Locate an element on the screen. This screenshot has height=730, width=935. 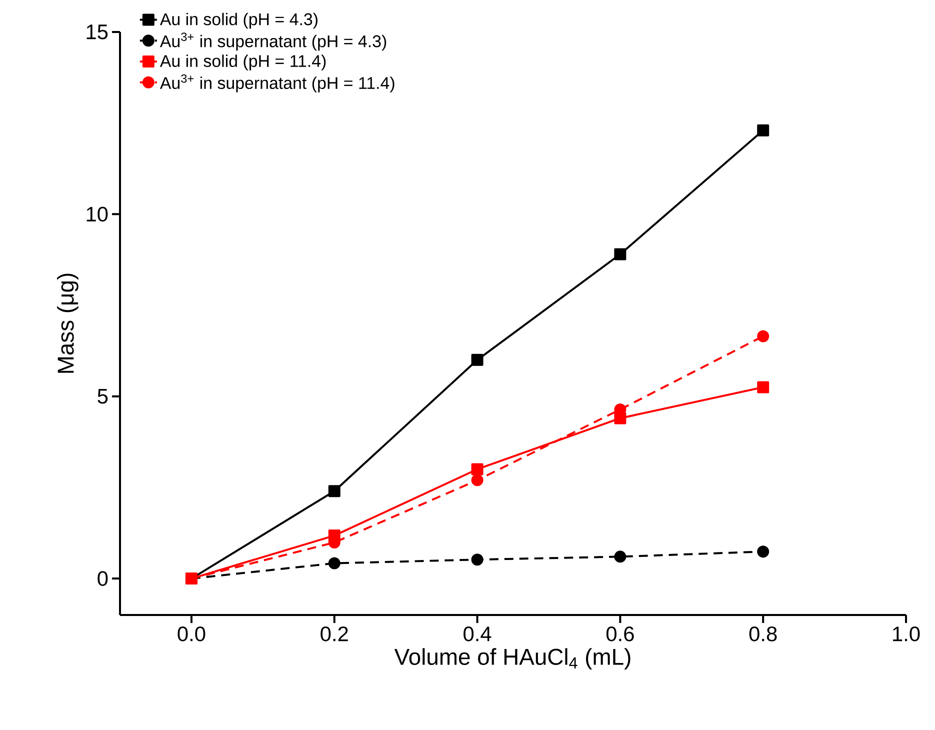
legend-label: Au in solid (pH = 11.4) is located at coordinates (243, 62).